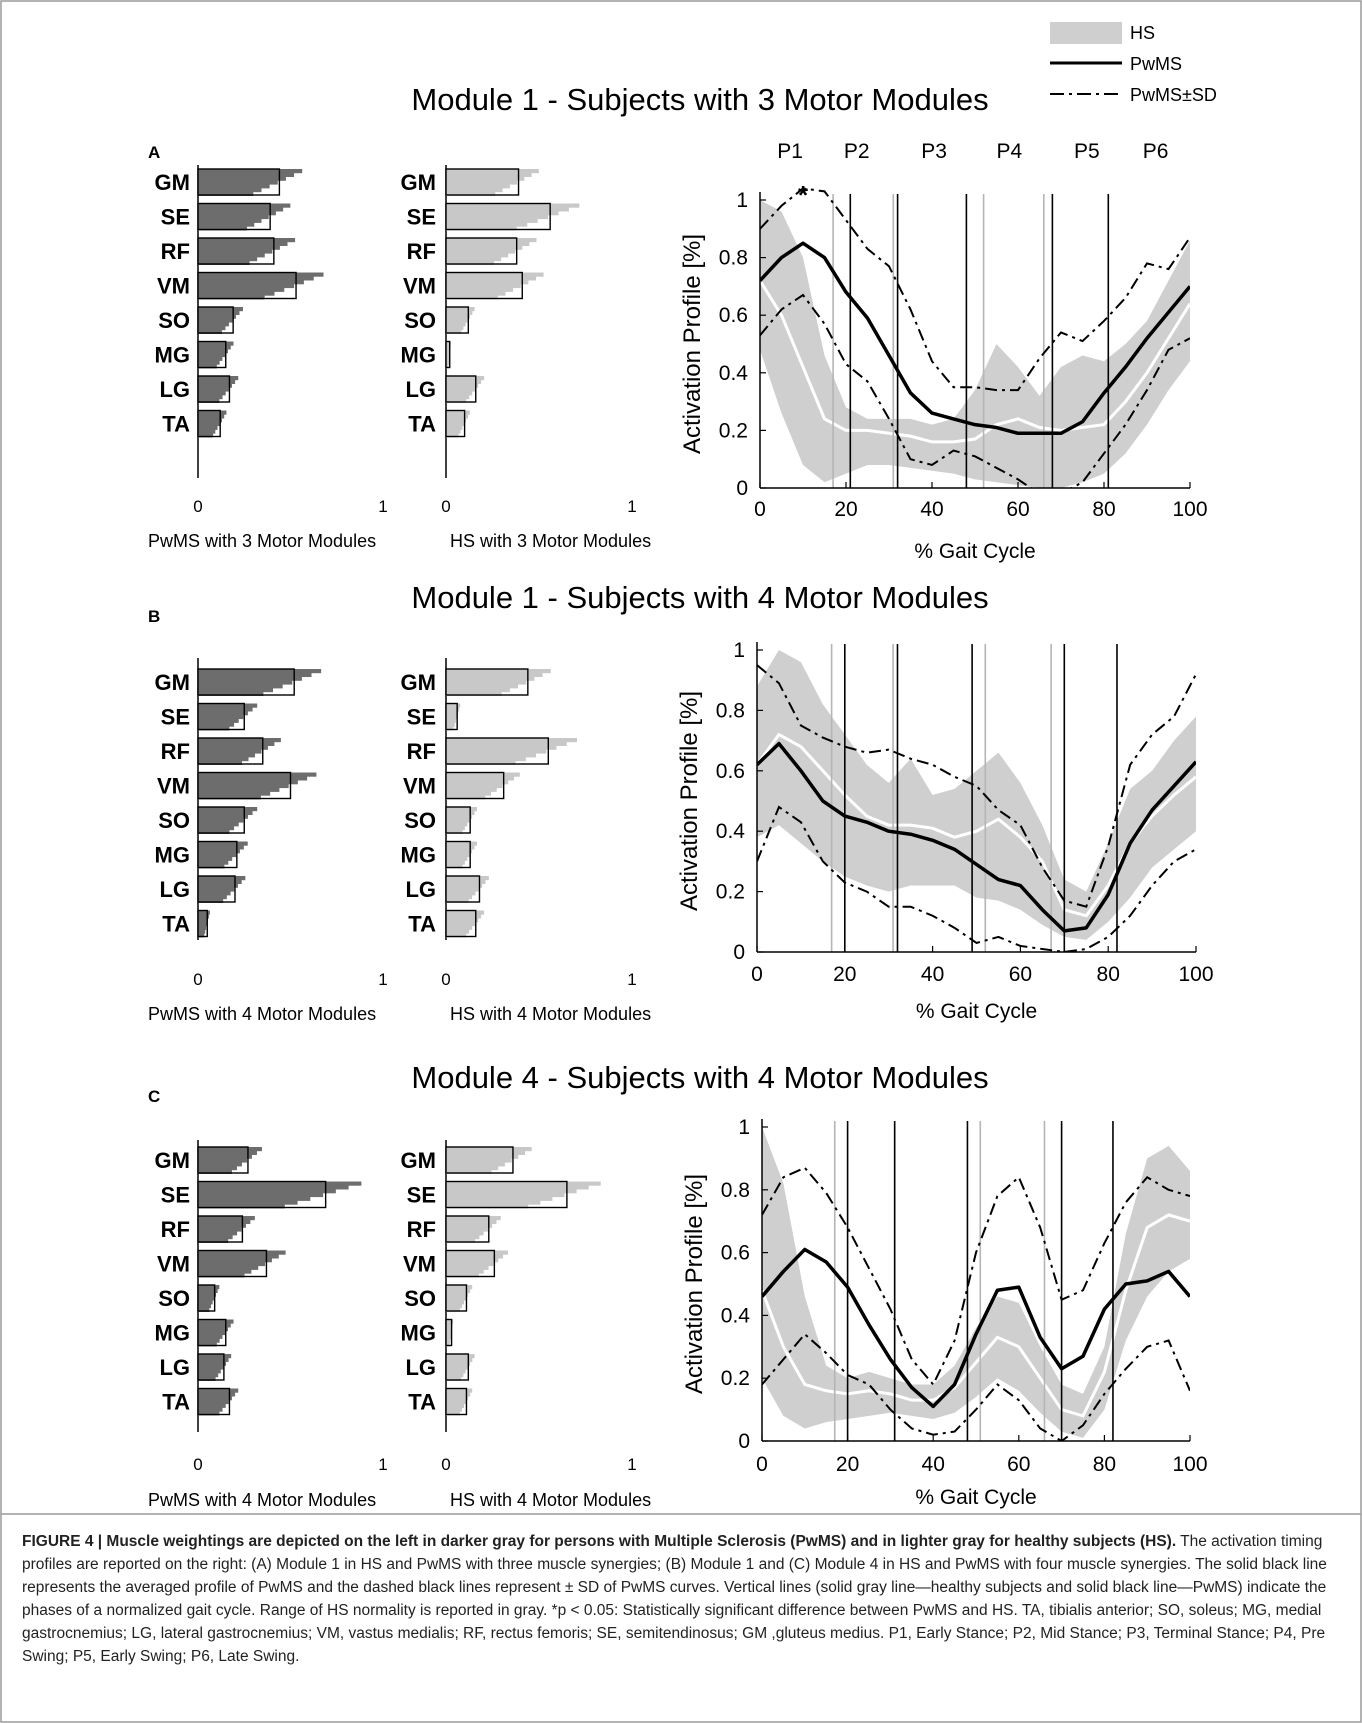 This screenshot has width=1362, height=1723. What do you see at coordinates (457, 416) in the screenshot?
I see `bar-fill-hs-a-ta` at bounding box center [457, 416].